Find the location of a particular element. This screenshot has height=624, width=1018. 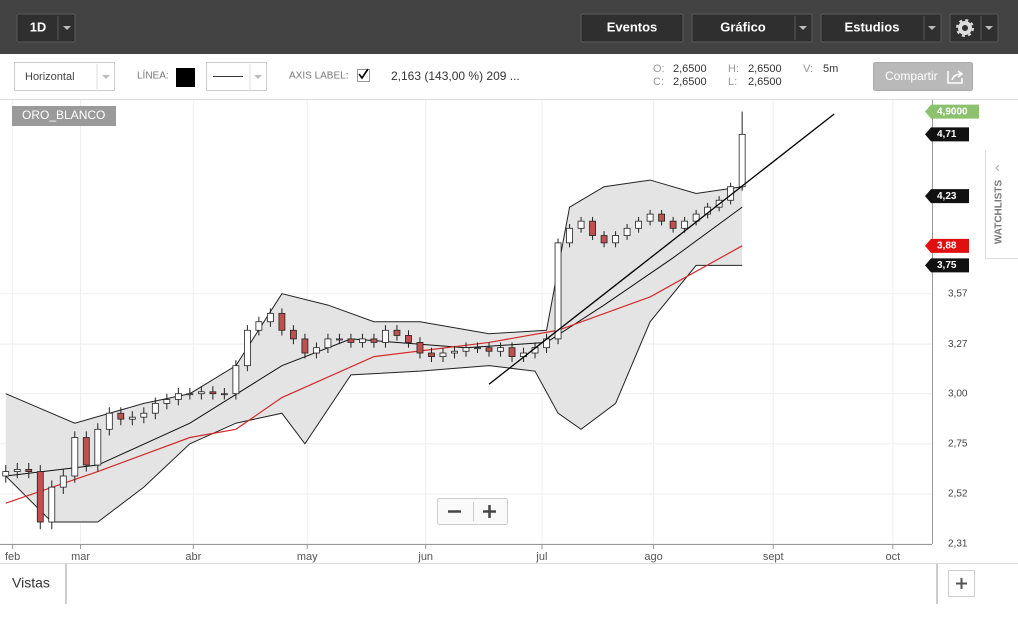

quote-key: O: is located at coordinates (659, 69).